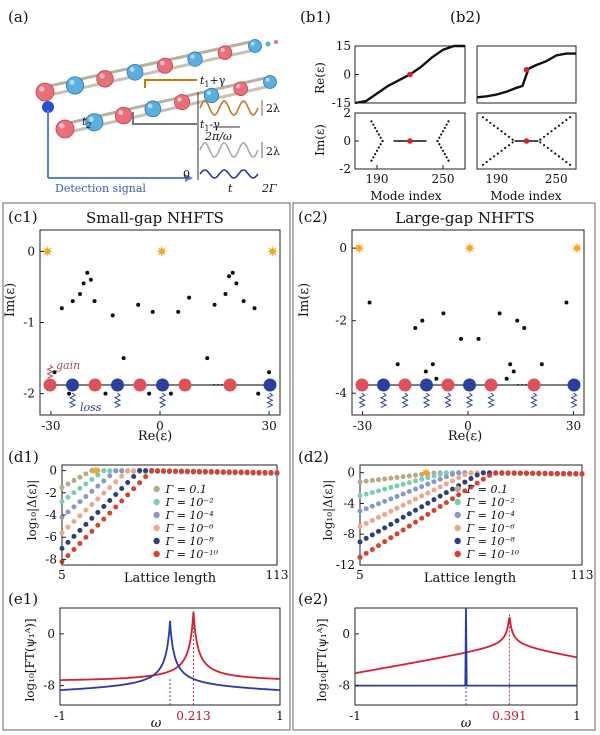  Describe the element at coordinates (51, 515) in the screenshot. I see `d1-ytick-label: -4` at that location.